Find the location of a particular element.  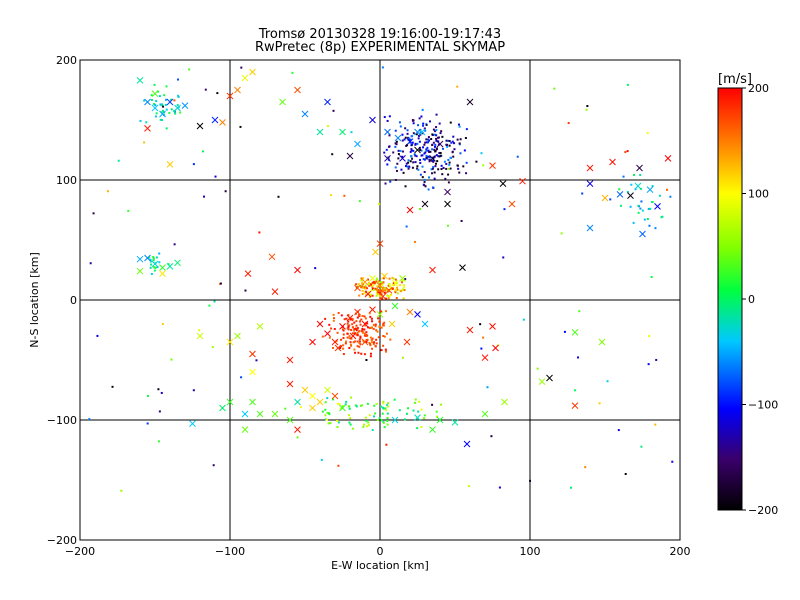

y-tick-label: 0 is located at coordinates (73, 300).